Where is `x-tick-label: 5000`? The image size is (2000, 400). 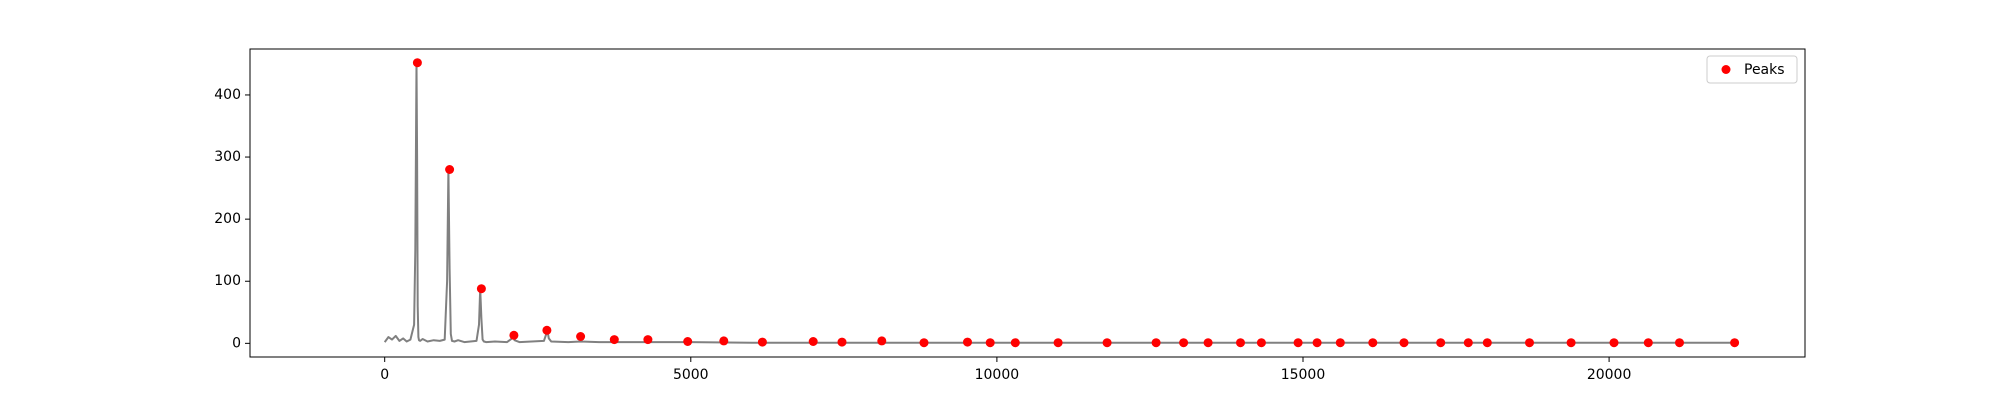 x-tick-label: 5000 is located at coordinates (691, 375).